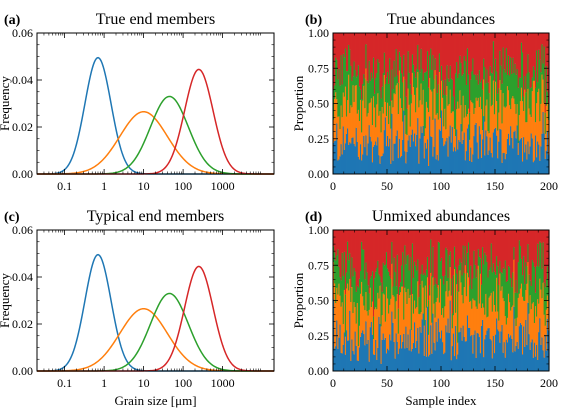 This screenshot has width=565, height=415. Describe the element at coordinates (298, 300) in the screenshot. I see `y-axis-label: Proportion` at that location.